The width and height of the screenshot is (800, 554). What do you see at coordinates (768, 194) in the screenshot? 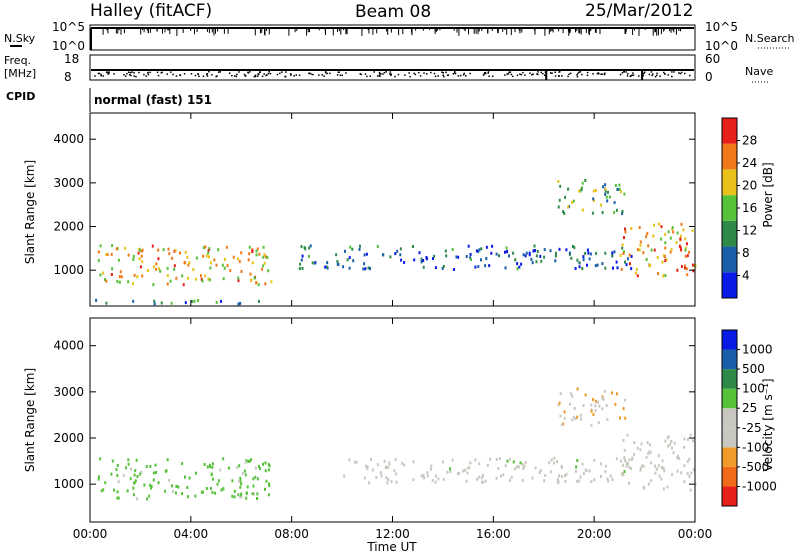
I see `power-colorbar-label: Power [dB]` at bounding box center [768, 194].